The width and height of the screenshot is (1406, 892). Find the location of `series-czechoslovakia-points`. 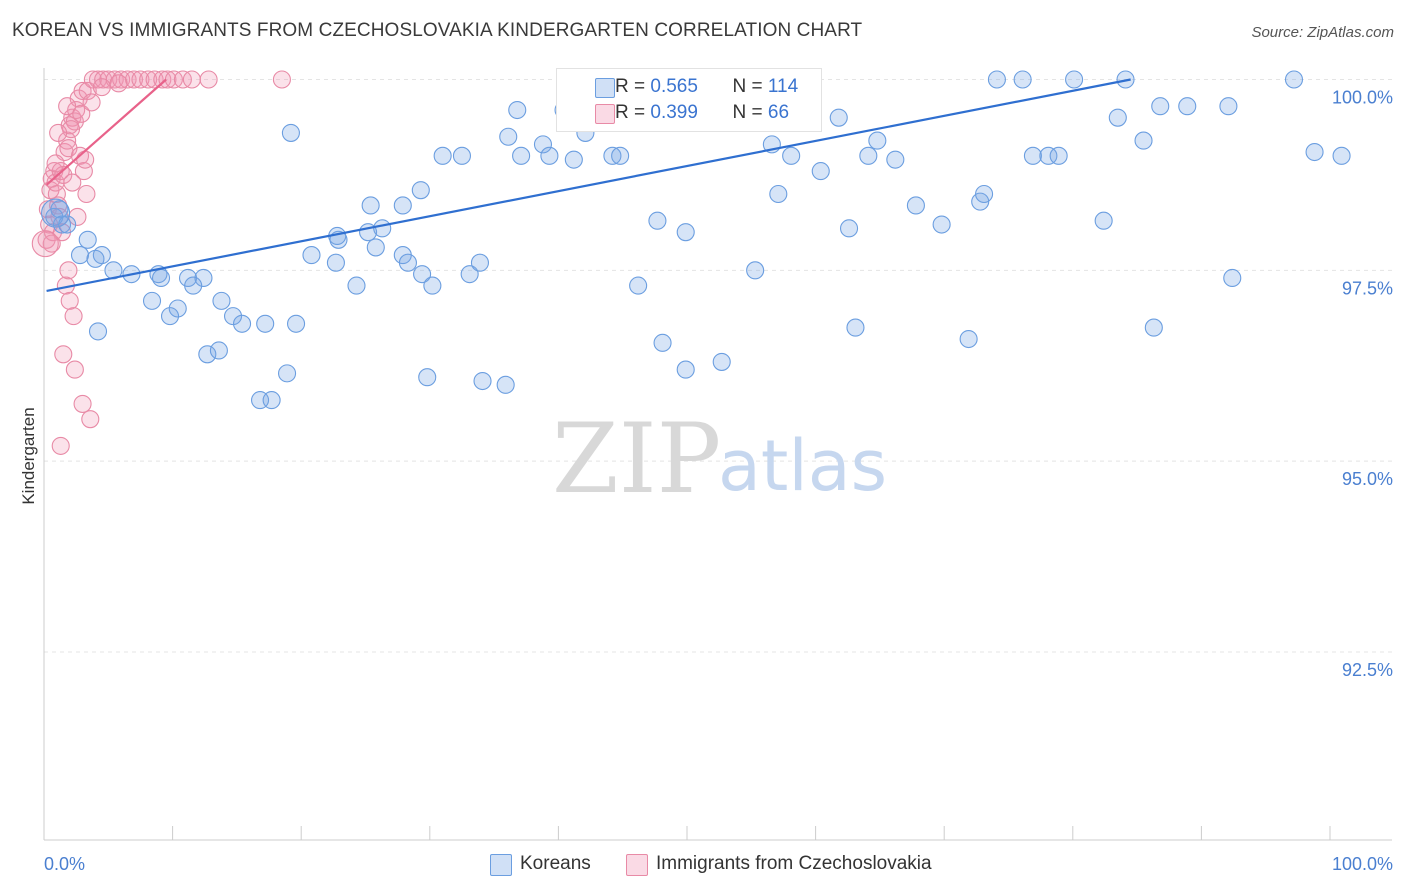

series-czechoslovakia-points is located at coordinates (161, 262).